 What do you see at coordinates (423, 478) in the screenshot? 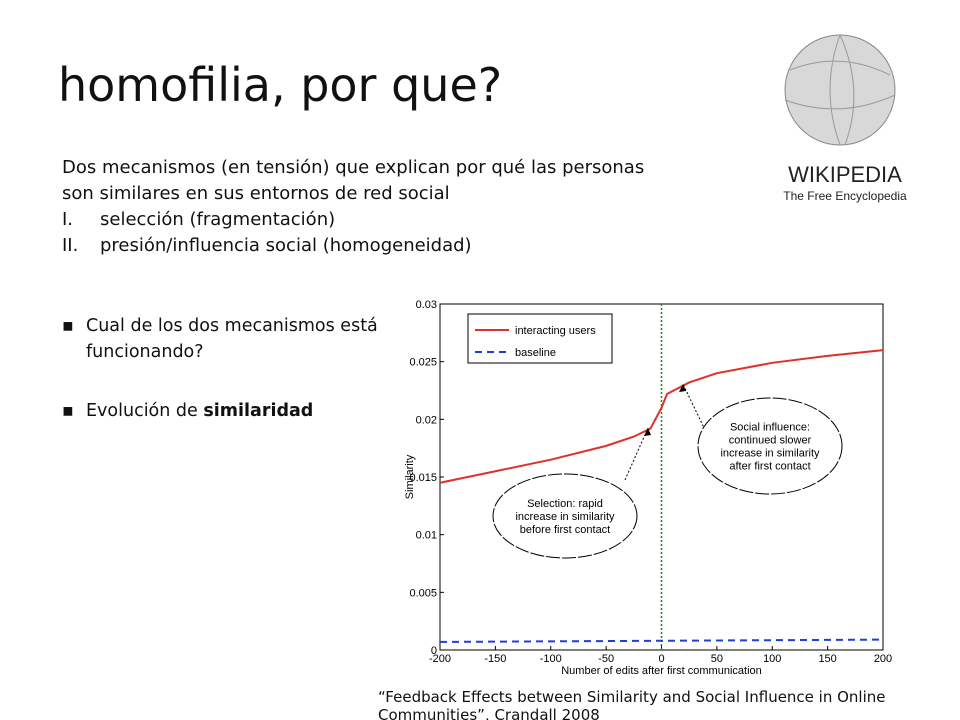
I see `y-tick-label: 0.015` at bounding box center [423, 478].